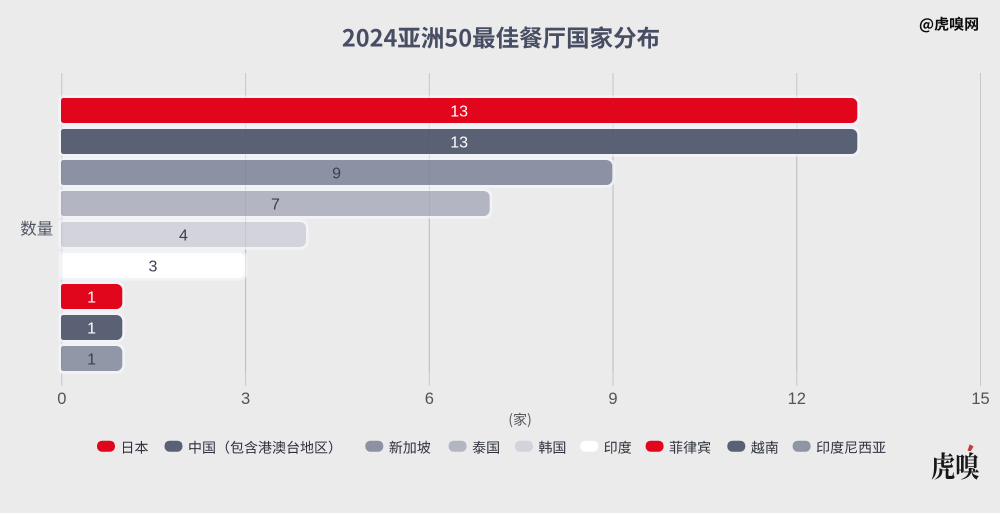 This screenshot has width=1000, height=513. I want to click on svg-text: 6, so click(429, 399).